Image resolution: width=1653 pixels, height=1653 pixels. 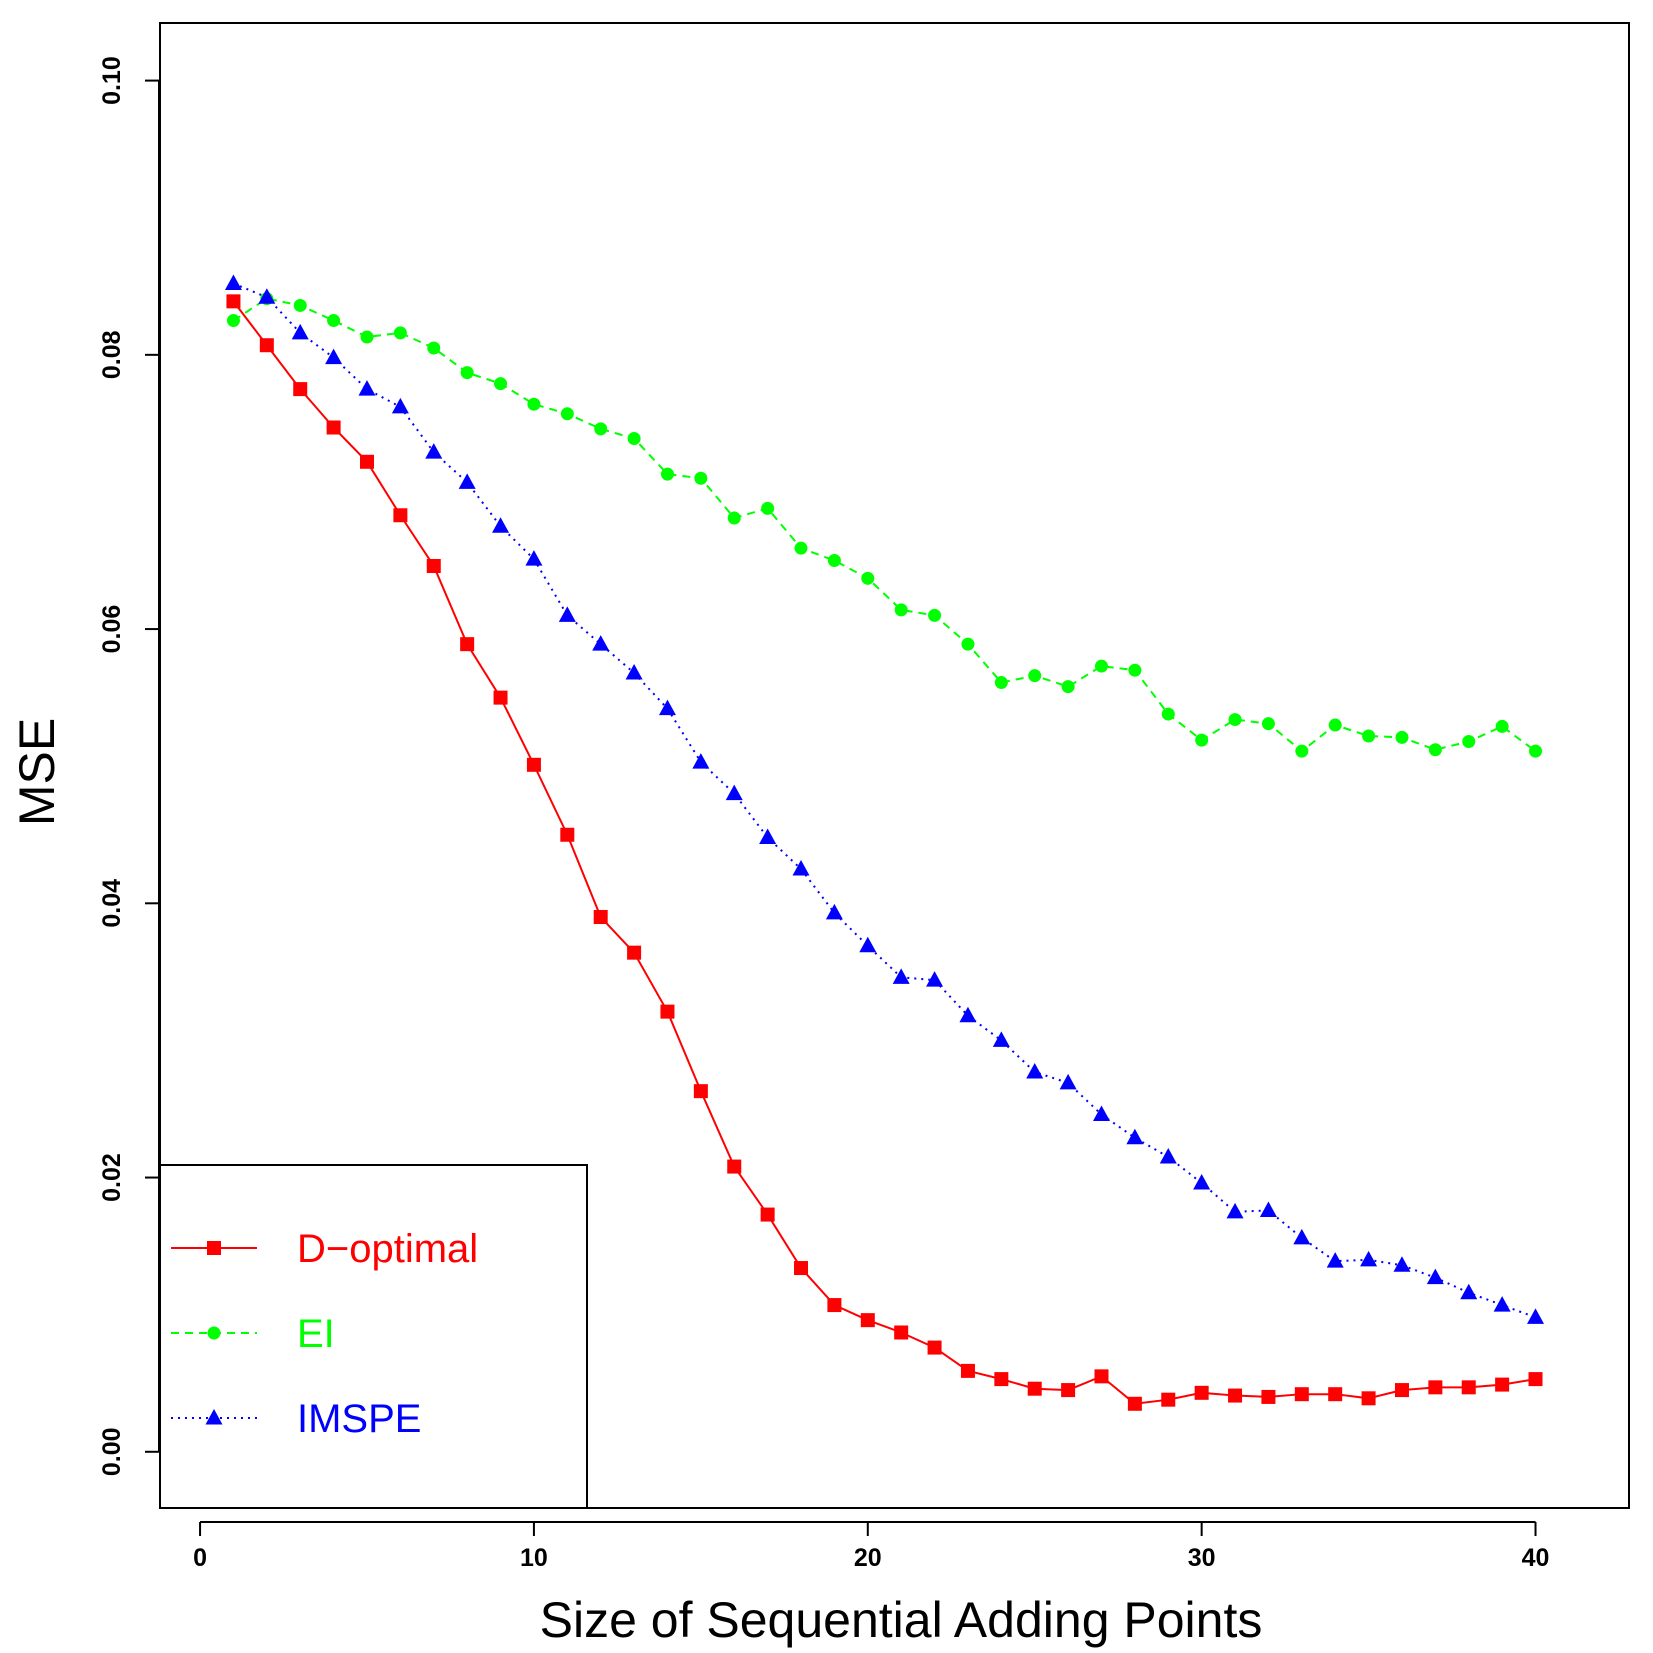 What do you see at coordinates (1202, 1558) in the screenshot?
I see `x-tick-label: 30` at bounding box center [1202, 1558].